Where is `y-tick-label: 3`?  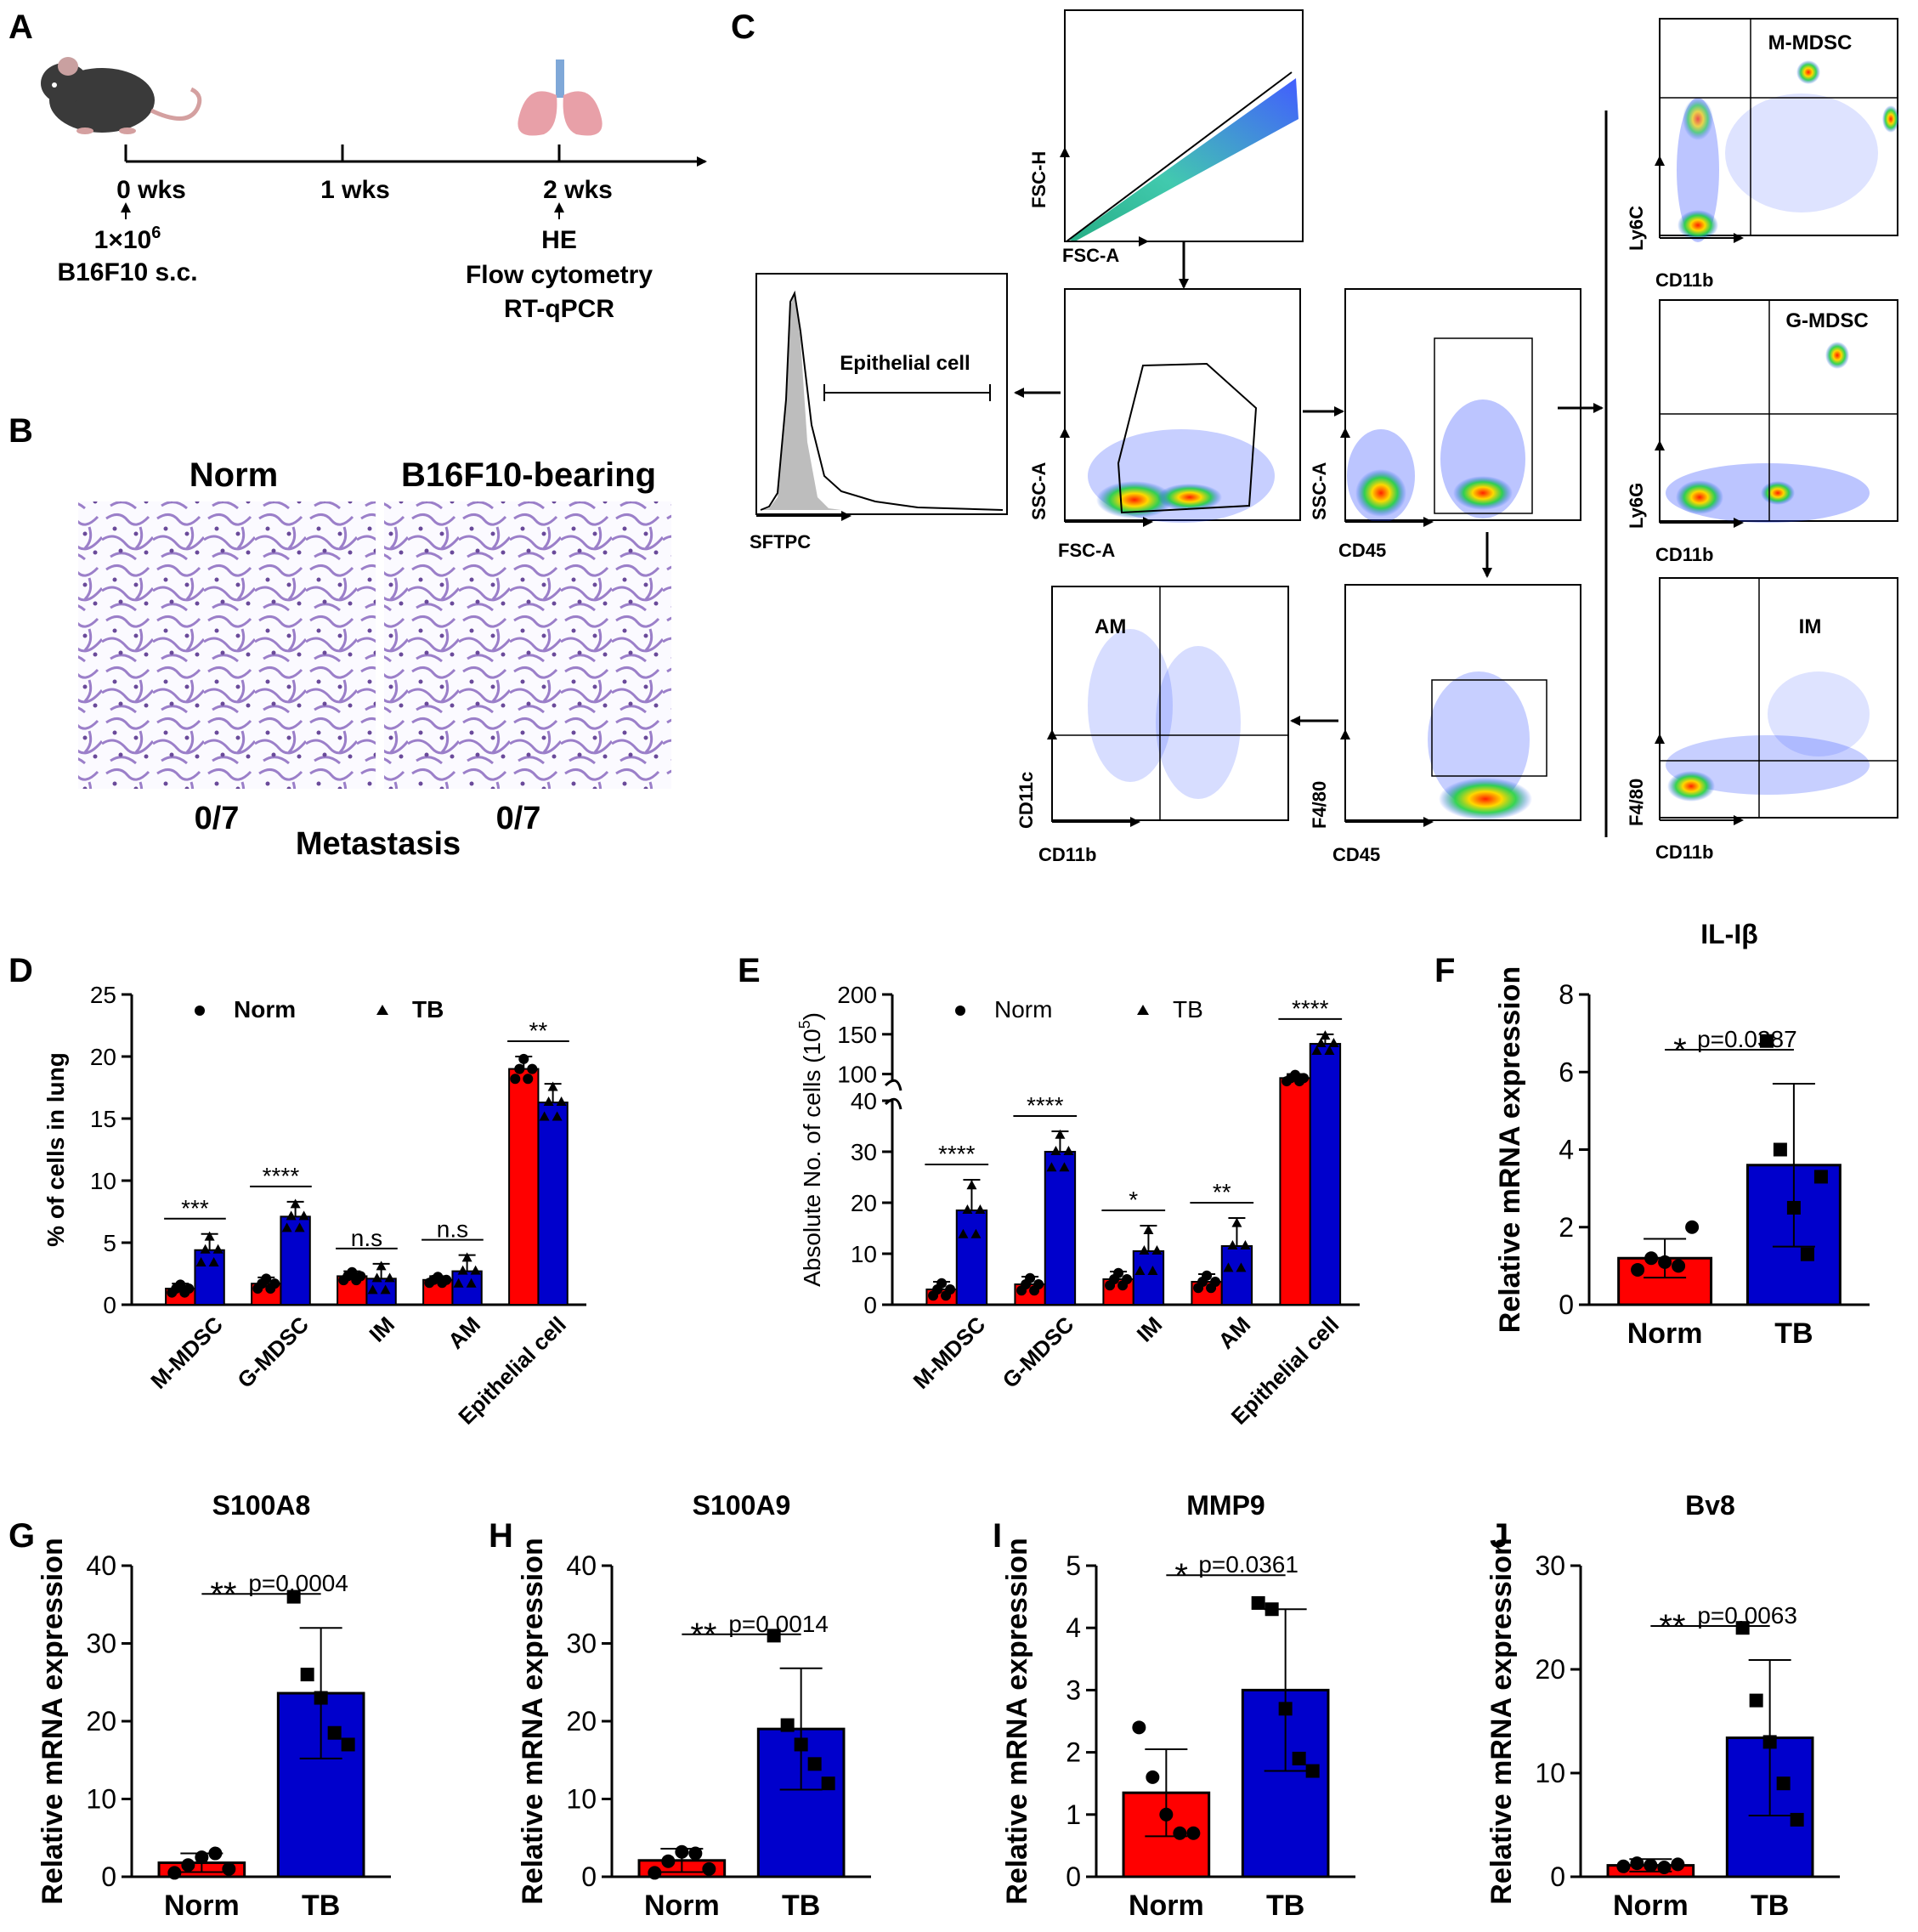
y-tick-label: 3 is located at coordinates (1073, 1689).